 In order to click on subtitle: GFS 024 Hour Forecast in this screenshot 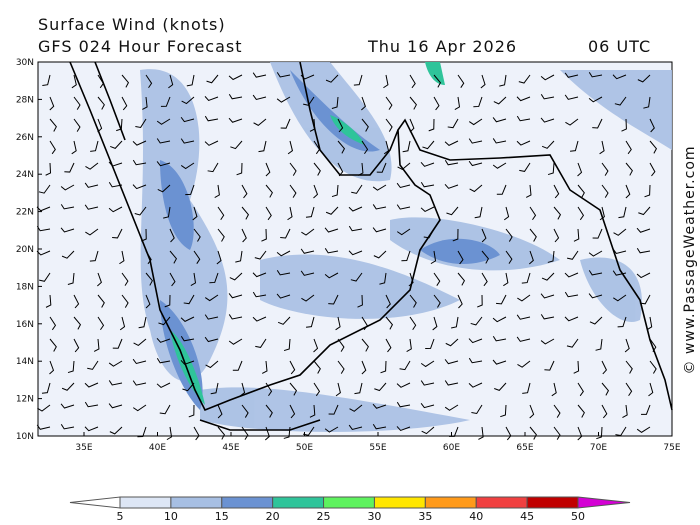, I will do `click(140, 46)`.